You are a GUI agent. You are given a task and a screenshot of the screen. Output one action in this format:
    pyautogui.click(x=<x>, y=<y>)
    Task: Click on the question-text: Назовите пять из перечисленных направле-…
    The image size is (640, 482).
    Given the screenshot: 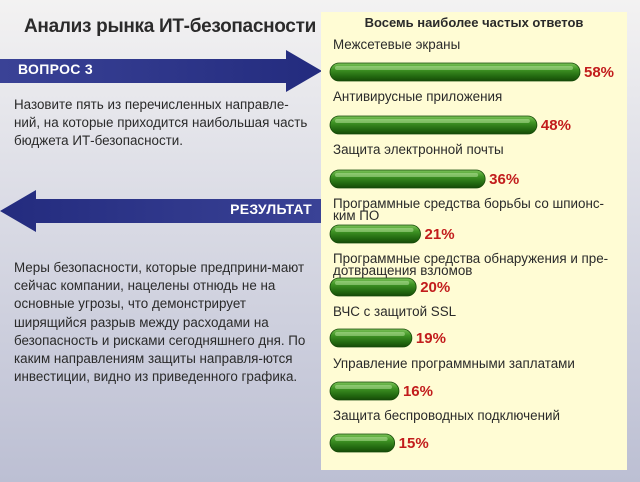 What is the action you would take?
    pyautogui.click(x=161, y=123)
    